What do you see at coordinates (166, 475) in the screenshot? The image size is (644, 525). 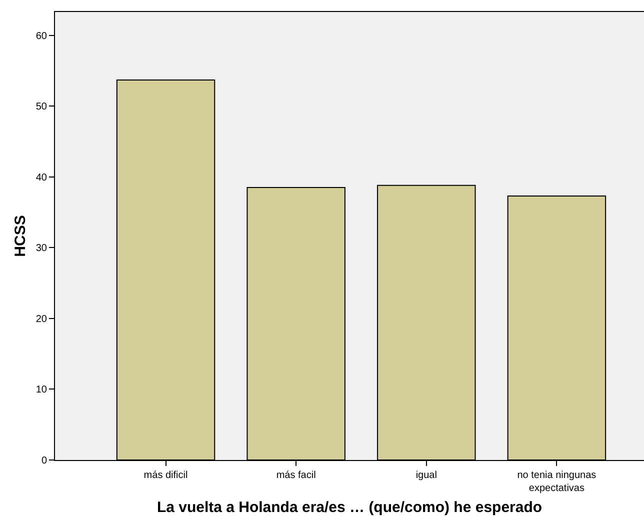 I see `x-tick-label: más dificil` at bounding box center [166, 475].